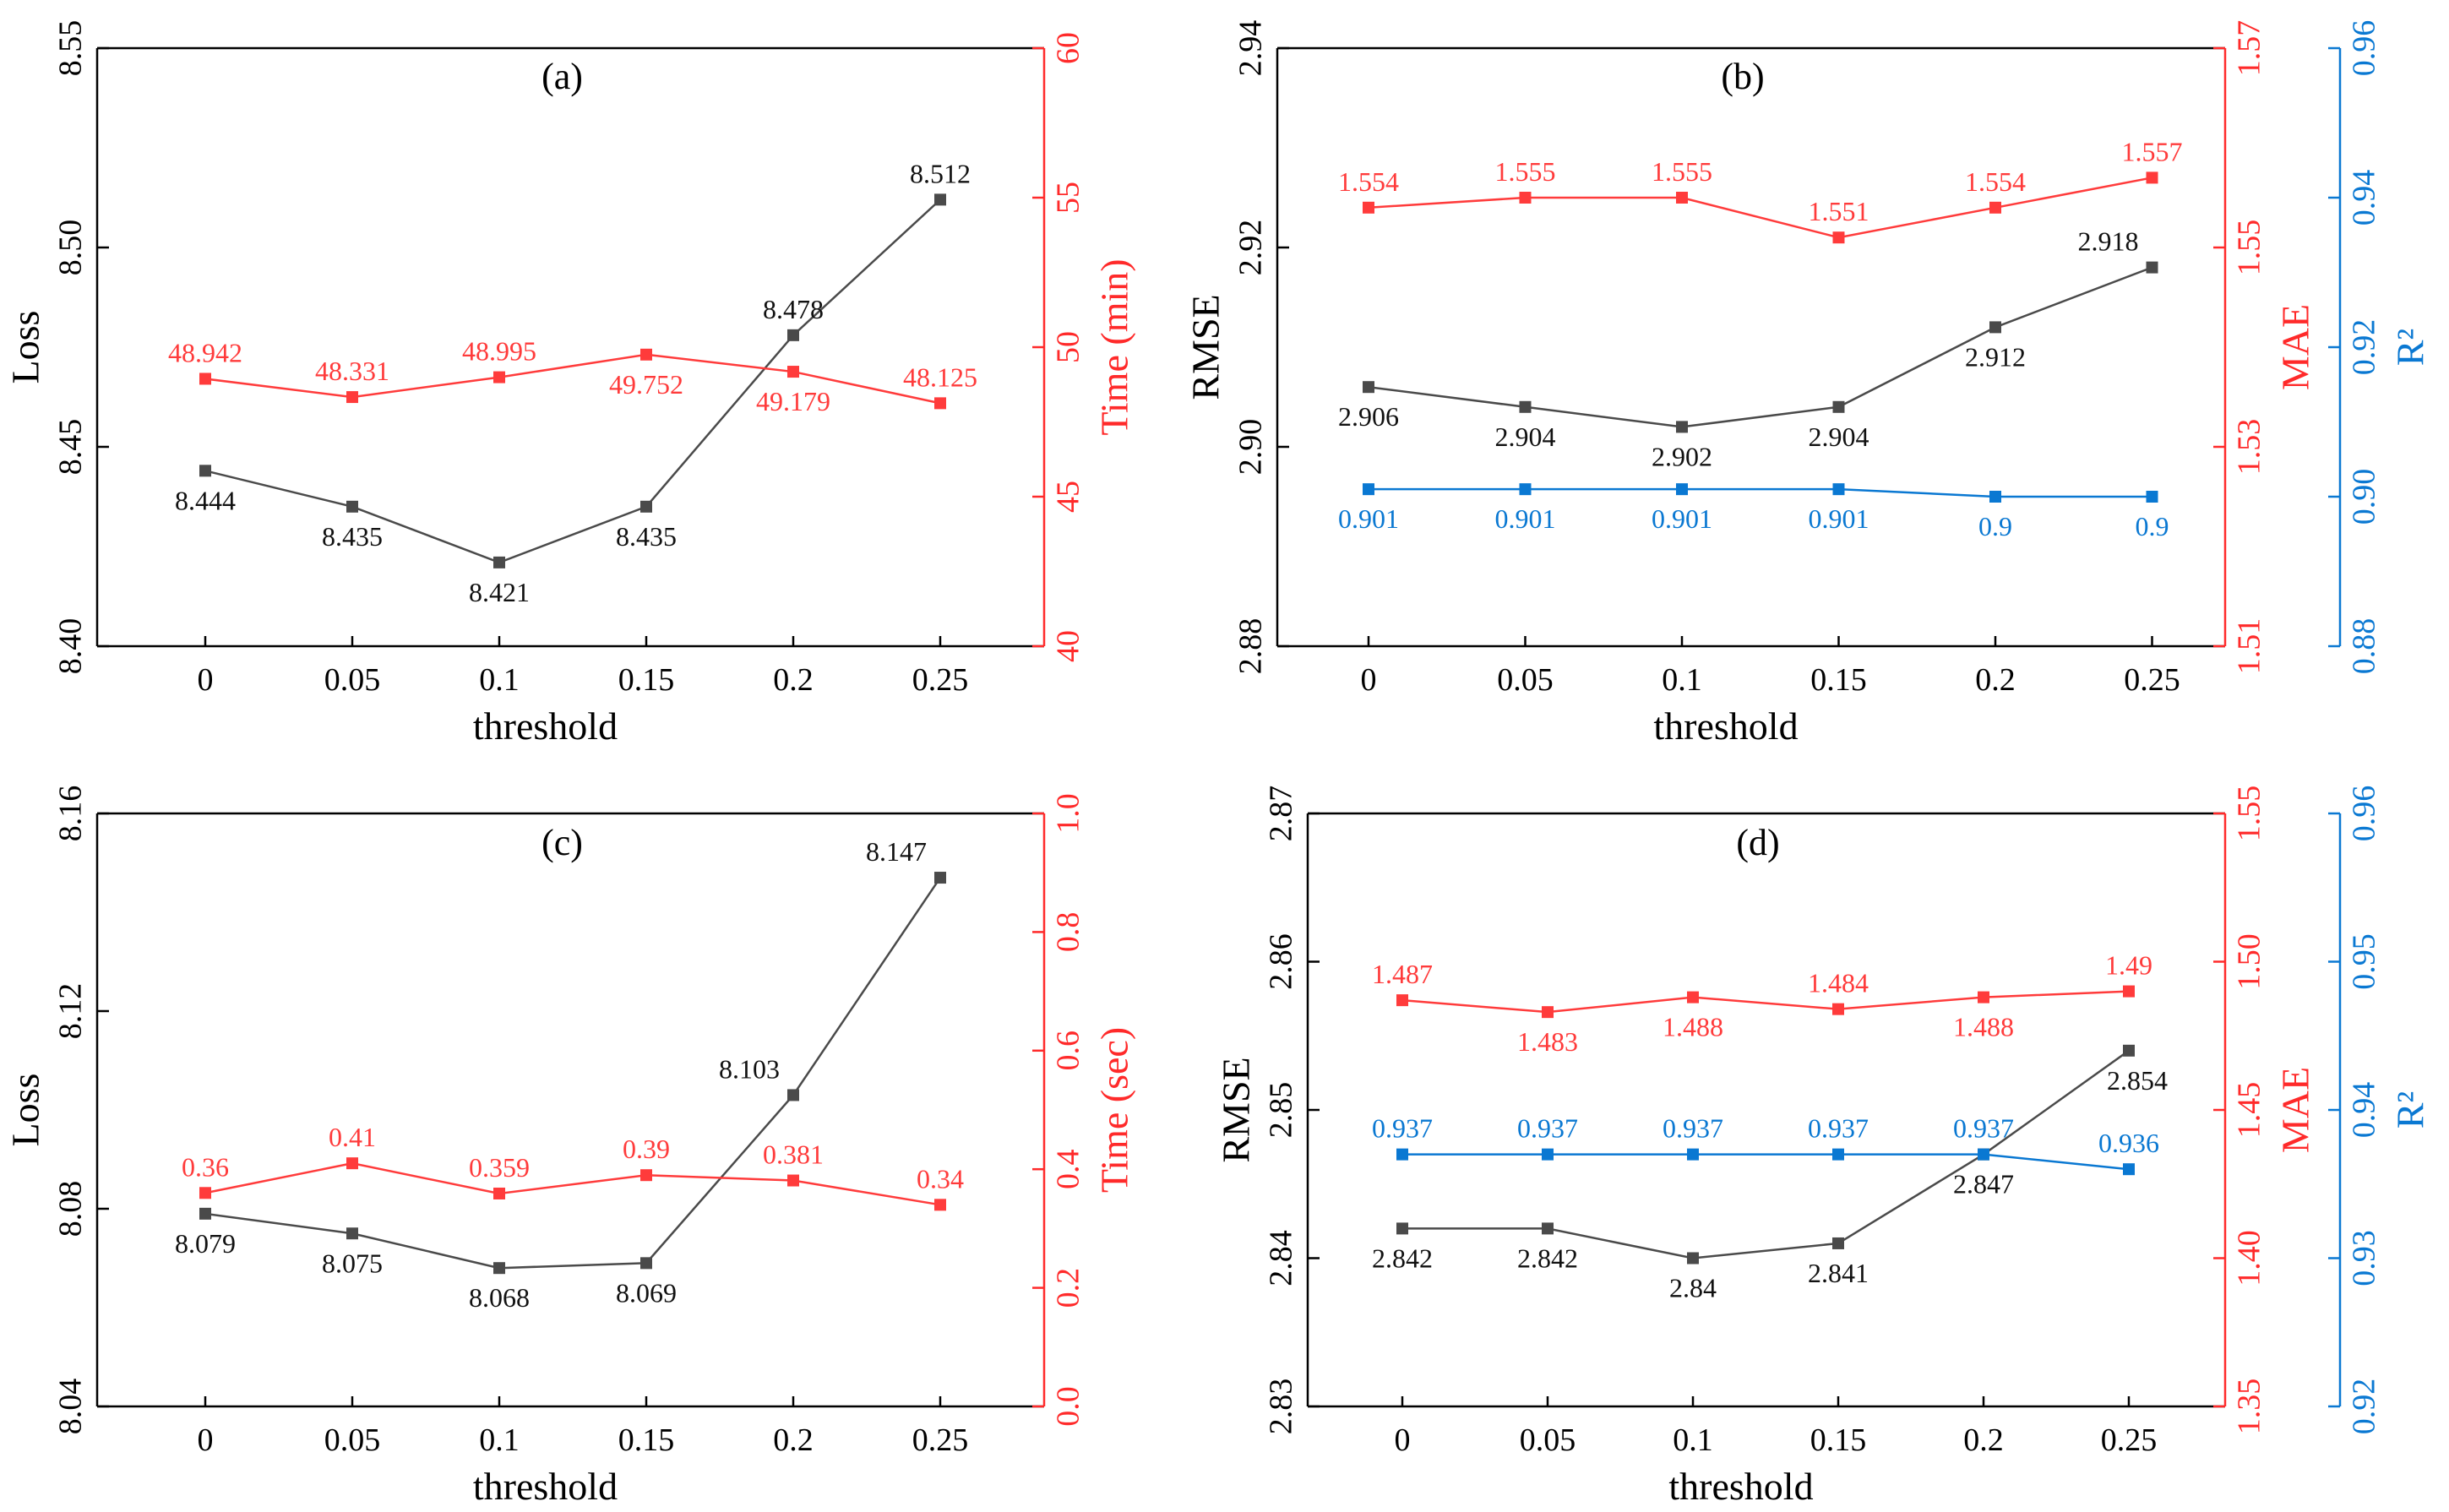 The width and height of the screenshot is (2449, 1512). What do you see at coordinates (500, 1440) in the screenshot?
I see `x-tick-label: 0.1` at bounding box center [500, 1440].